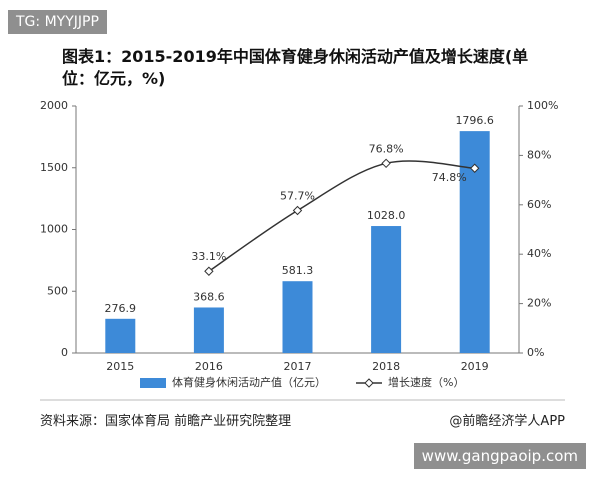  Describe the element at coordinates (499, 456) in the screenshot. I see `watermark: www.gangpaoip.com` at that location.